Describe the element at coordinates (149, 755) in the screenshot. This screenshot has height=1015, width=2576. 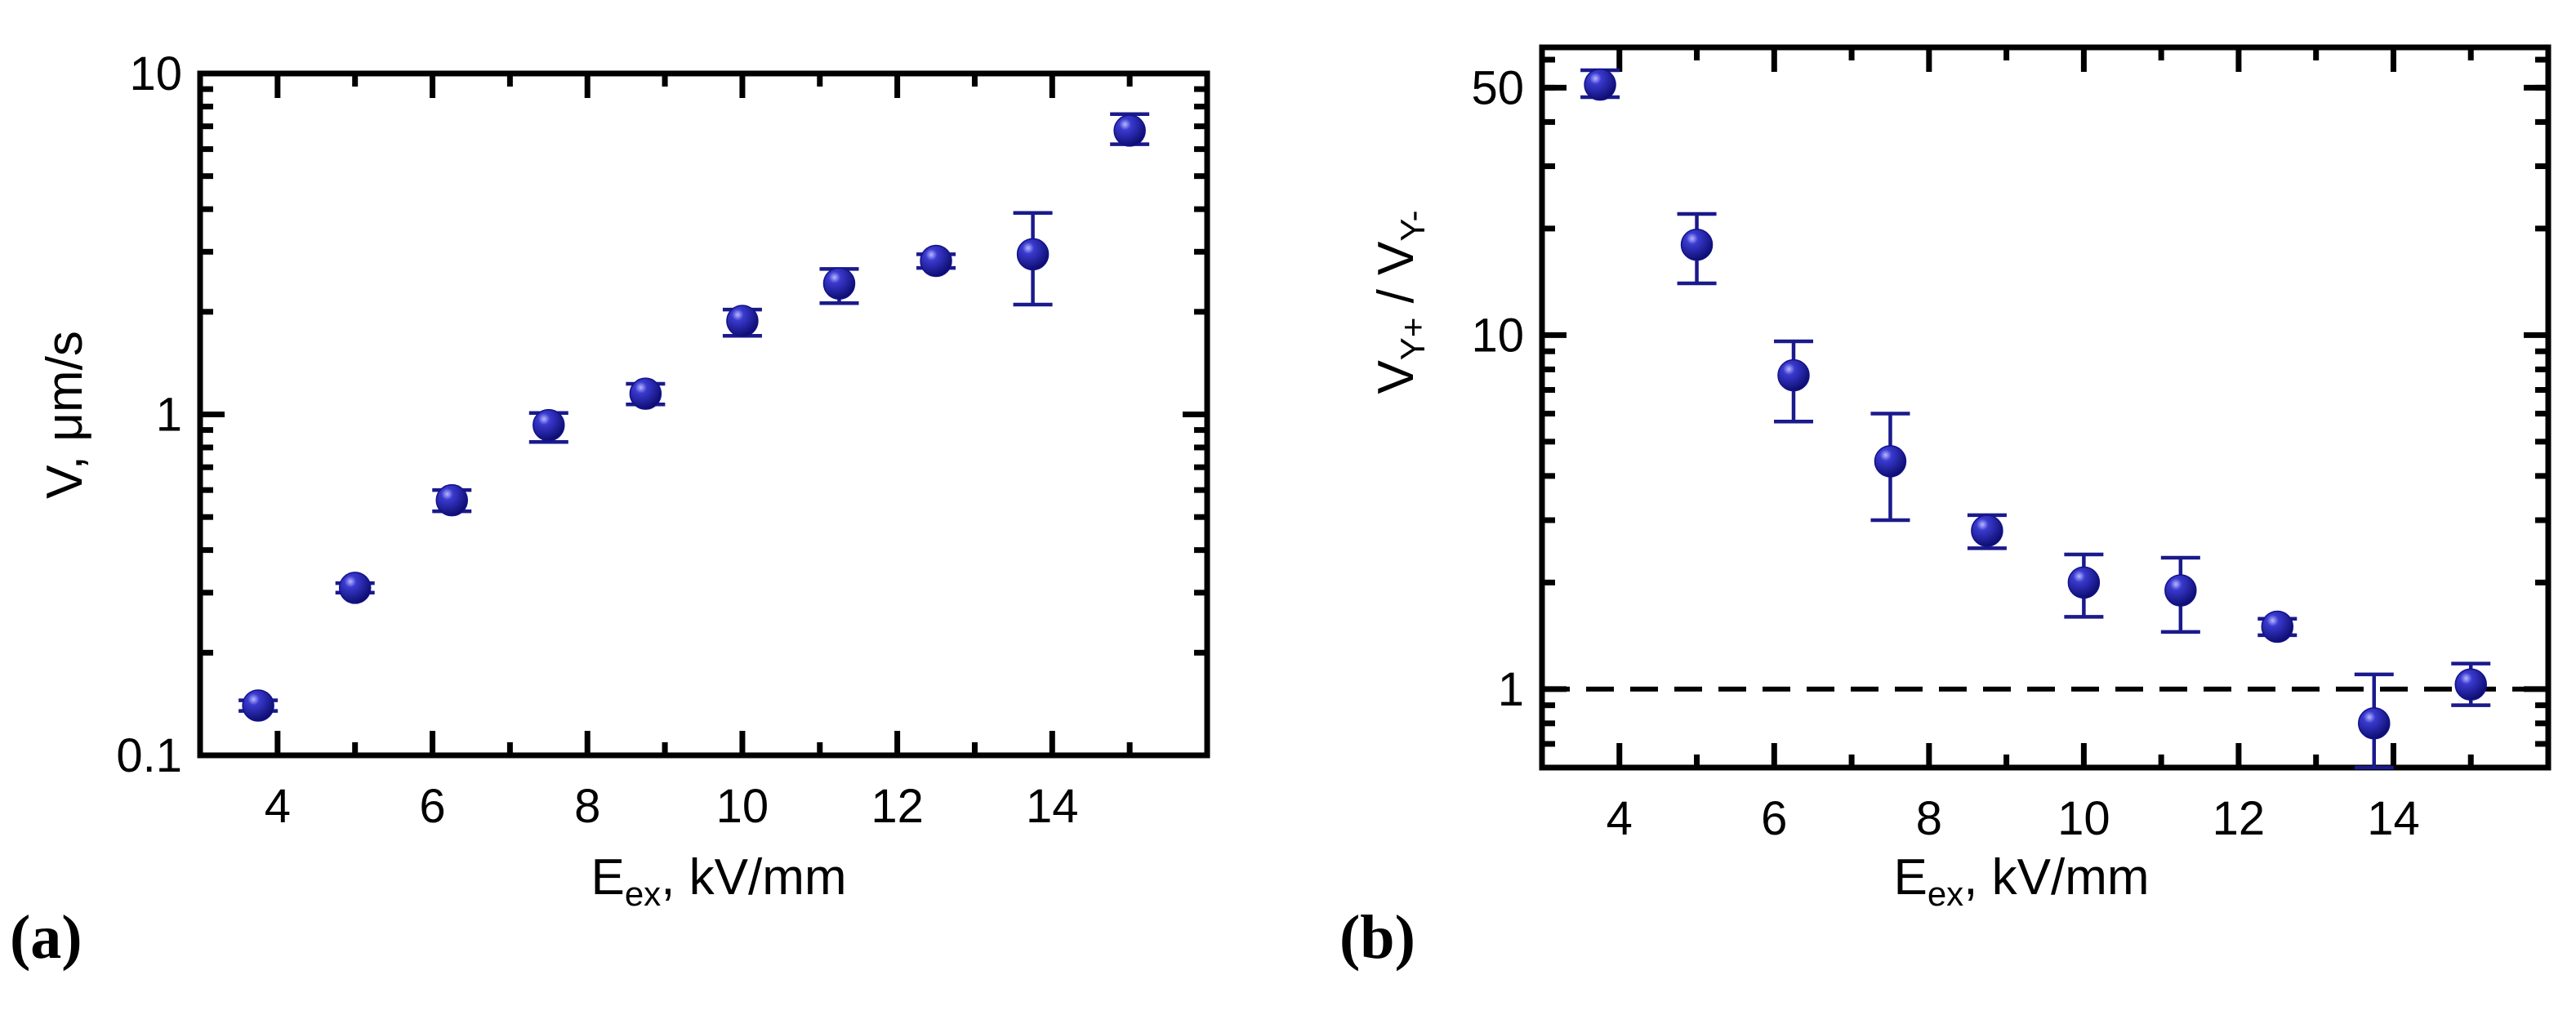
I see `y-tick-label: 0.1` at that location.